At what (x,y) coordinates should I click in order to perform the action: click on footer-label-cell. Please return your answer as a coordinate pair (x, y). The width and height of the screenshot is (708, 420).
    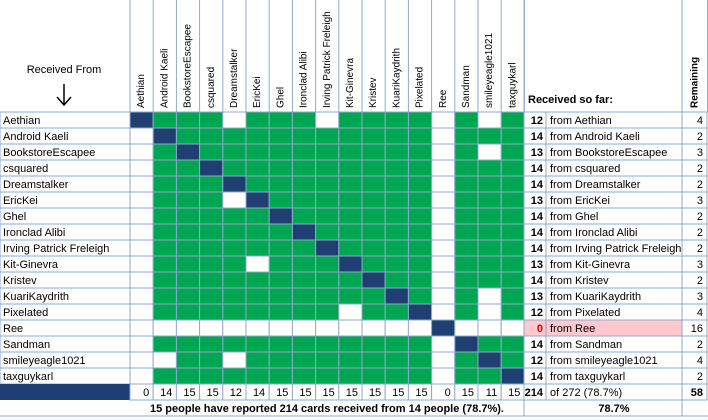
    Looking at the image, I should click on (65, 392).